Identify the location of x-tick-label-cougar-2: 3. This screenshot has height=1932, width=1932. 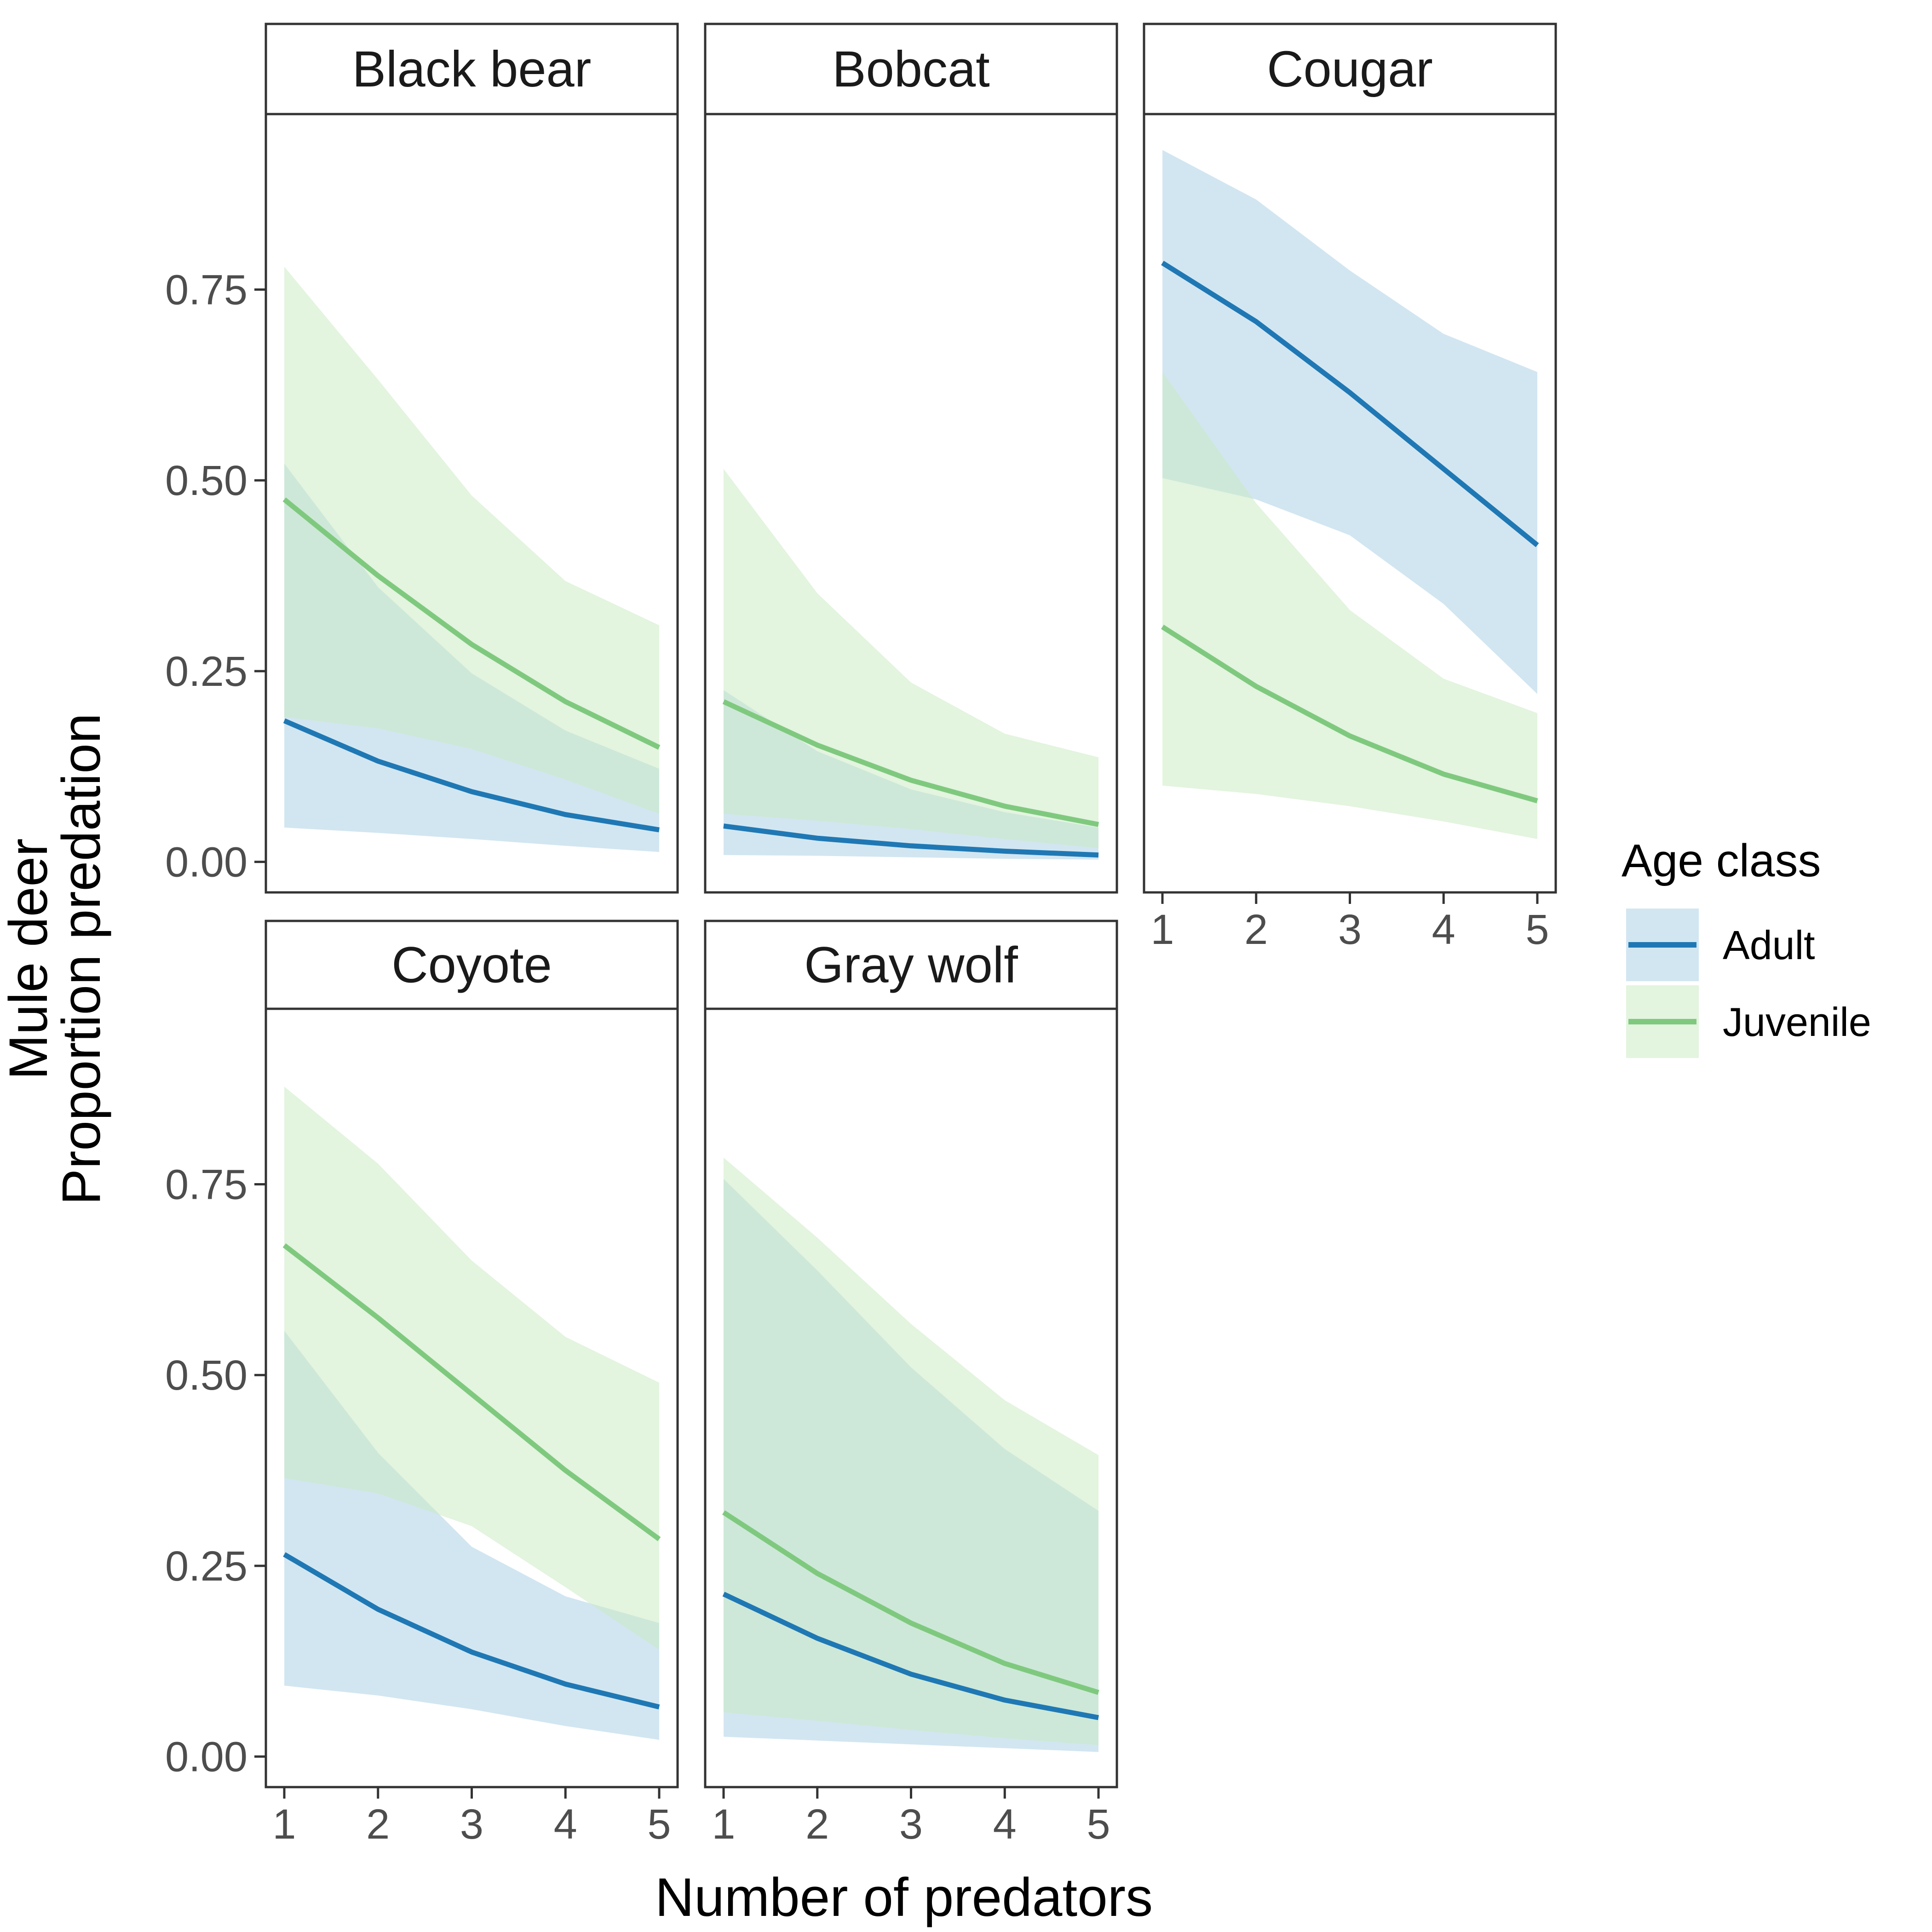
(1350, 929).